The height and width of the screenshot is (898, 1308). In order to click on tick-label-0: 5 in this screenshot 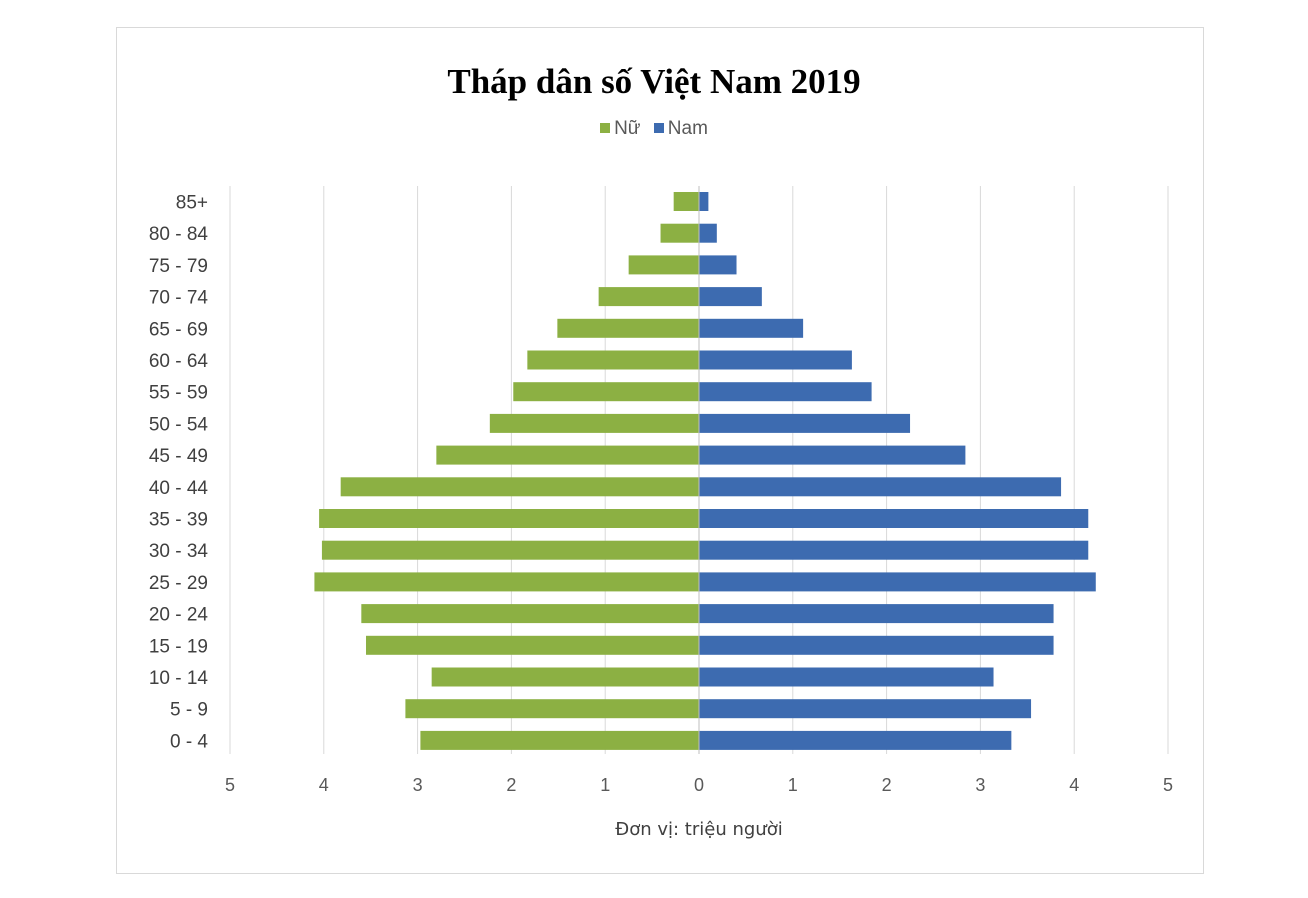, I will do `click(230, 785)`.